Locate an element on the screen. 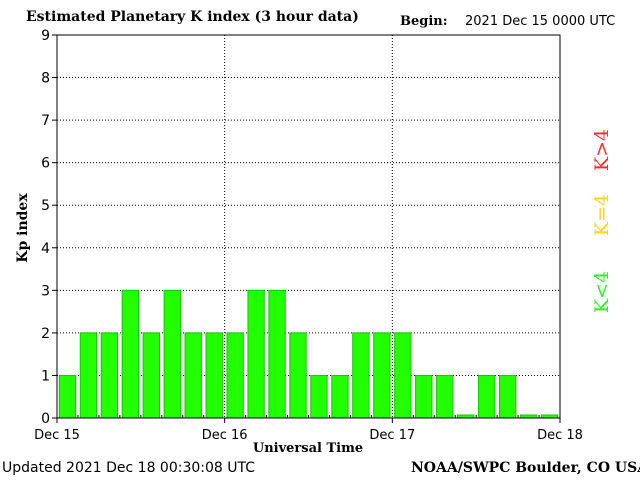 This screenshot has width=640, height=480. x-tick-label: Dec 17 is located at coordinates (392, 435).